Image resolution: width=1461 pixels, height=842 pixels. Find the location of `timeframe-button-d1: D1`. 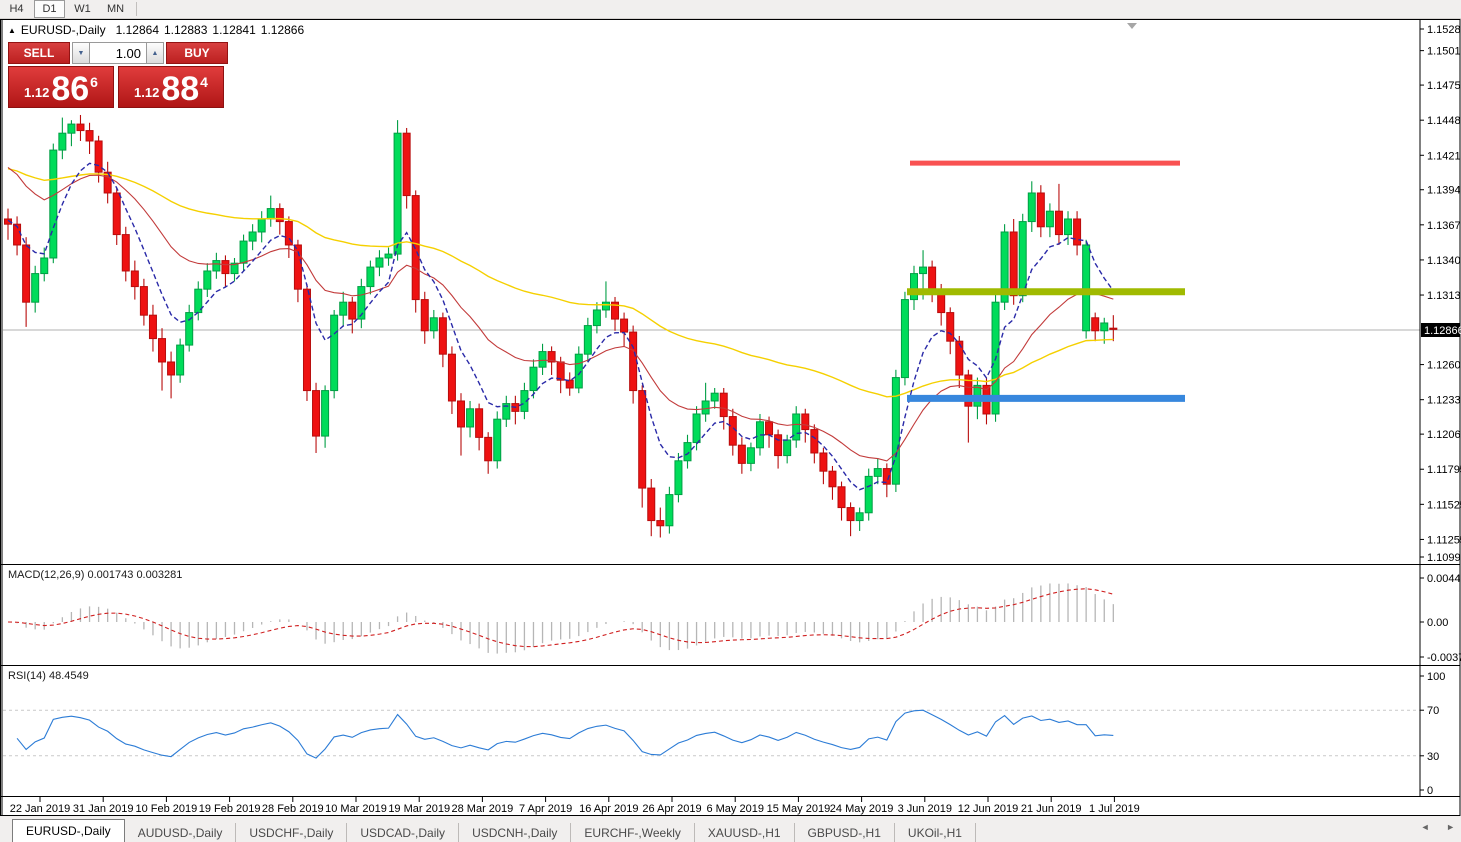

timeframe-button-d1: D1 is located at coordinates (49, 9).